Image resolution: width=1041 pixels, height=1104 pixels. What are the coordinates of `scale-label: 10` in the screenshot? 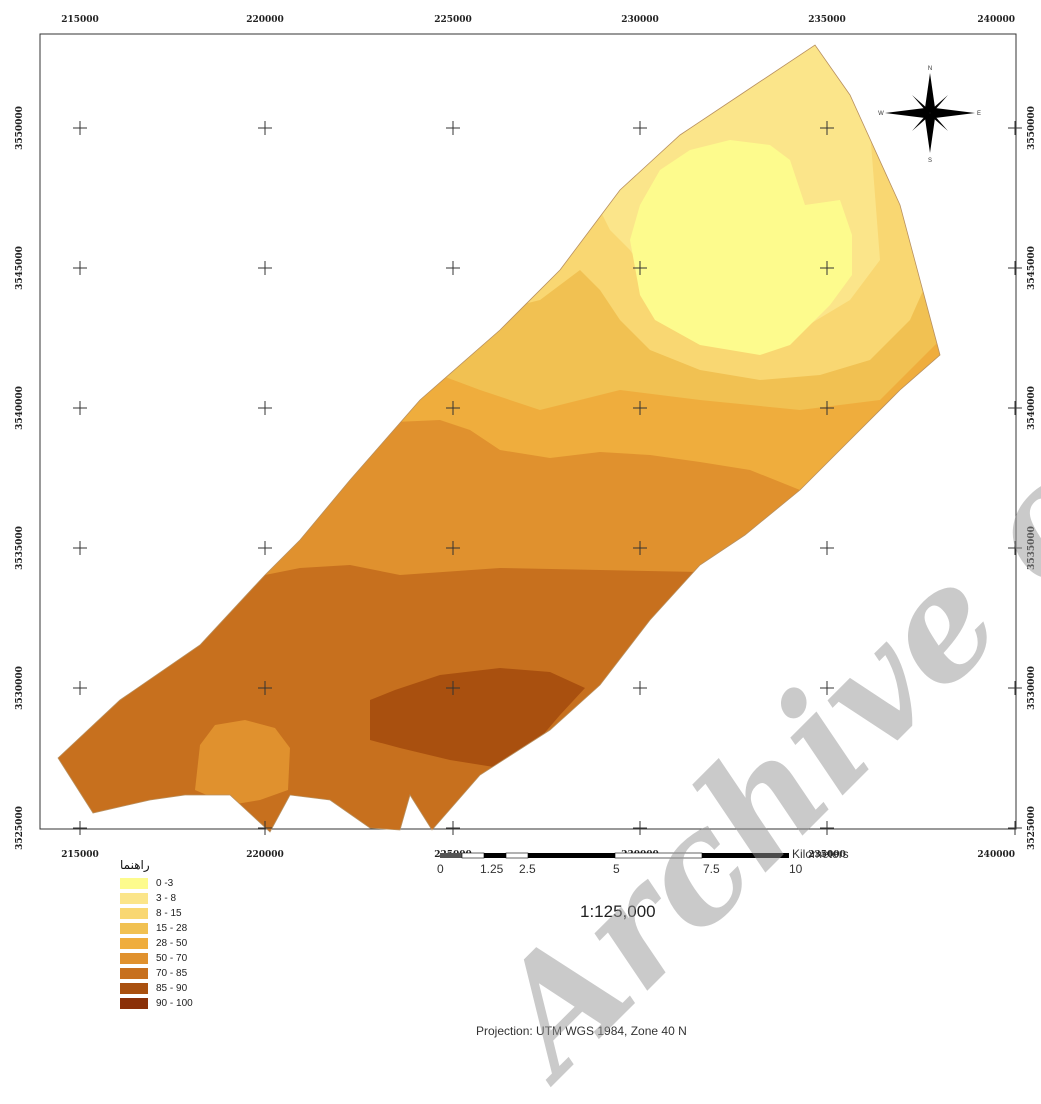 It's located at (796, 869).